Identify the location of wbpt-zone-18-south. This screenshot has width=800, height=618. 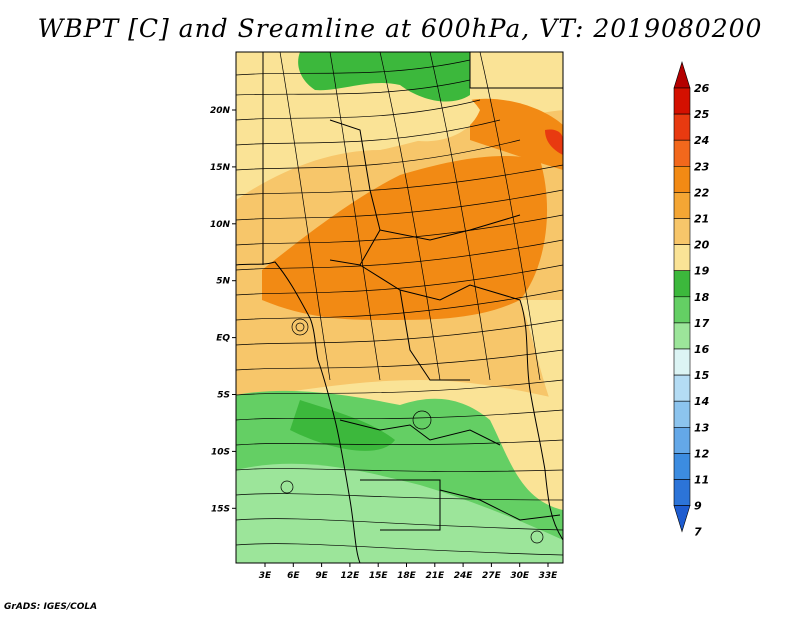
(342, 425).